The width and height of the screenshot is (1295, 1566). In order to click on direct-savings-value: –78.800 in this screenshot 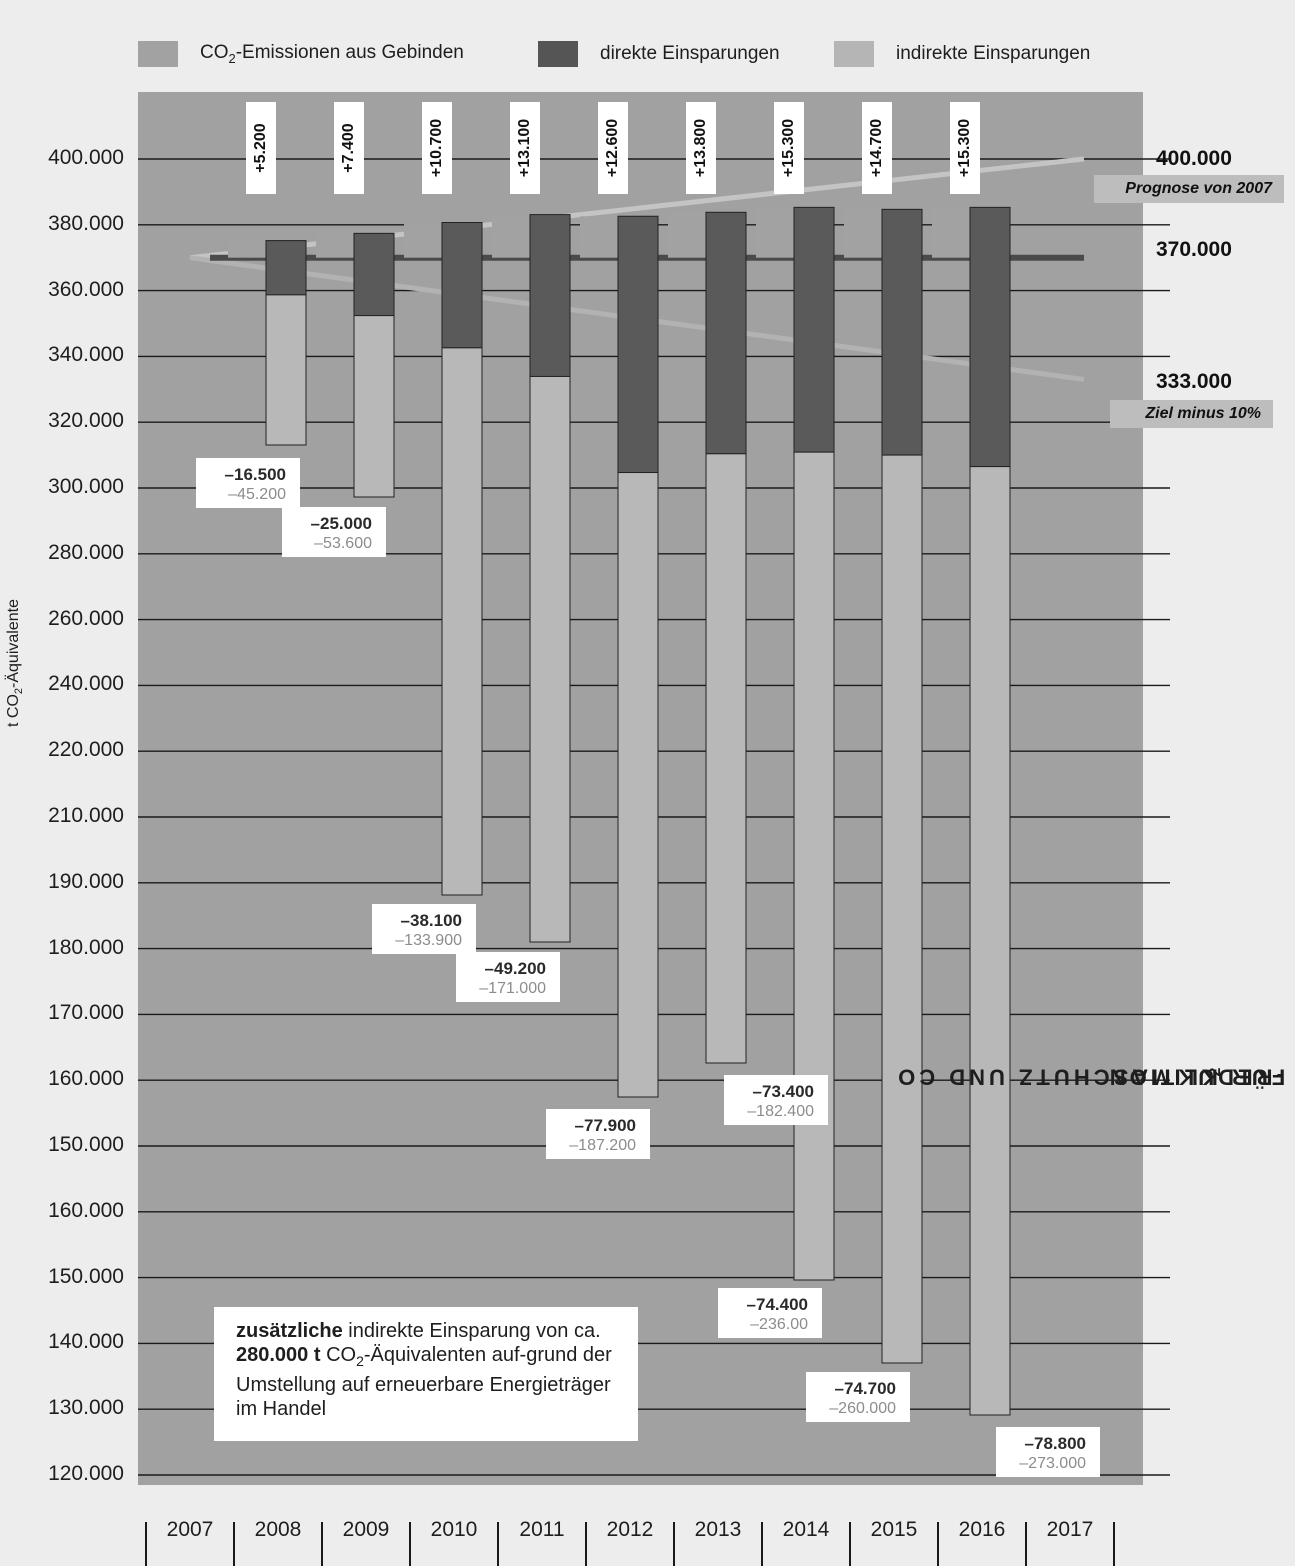, I will do `click(1055, 1443)`.